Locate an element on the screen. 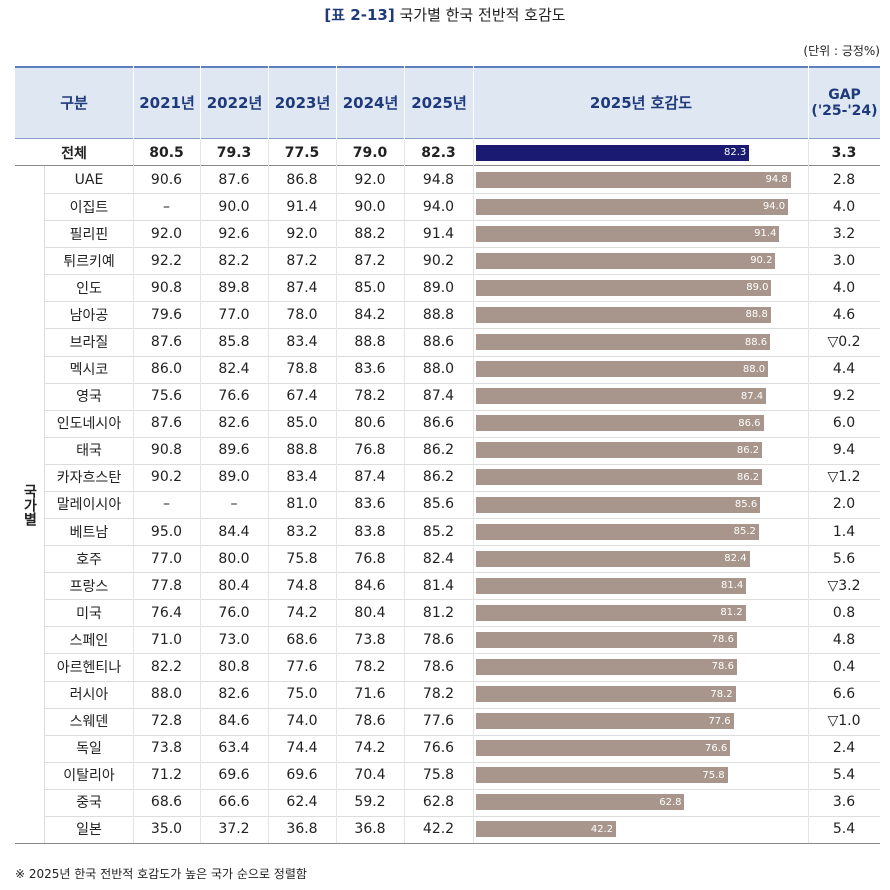 The width and height of the screenshot is (890, 890). bar: 75.8 is located at coordinates (602, 775).